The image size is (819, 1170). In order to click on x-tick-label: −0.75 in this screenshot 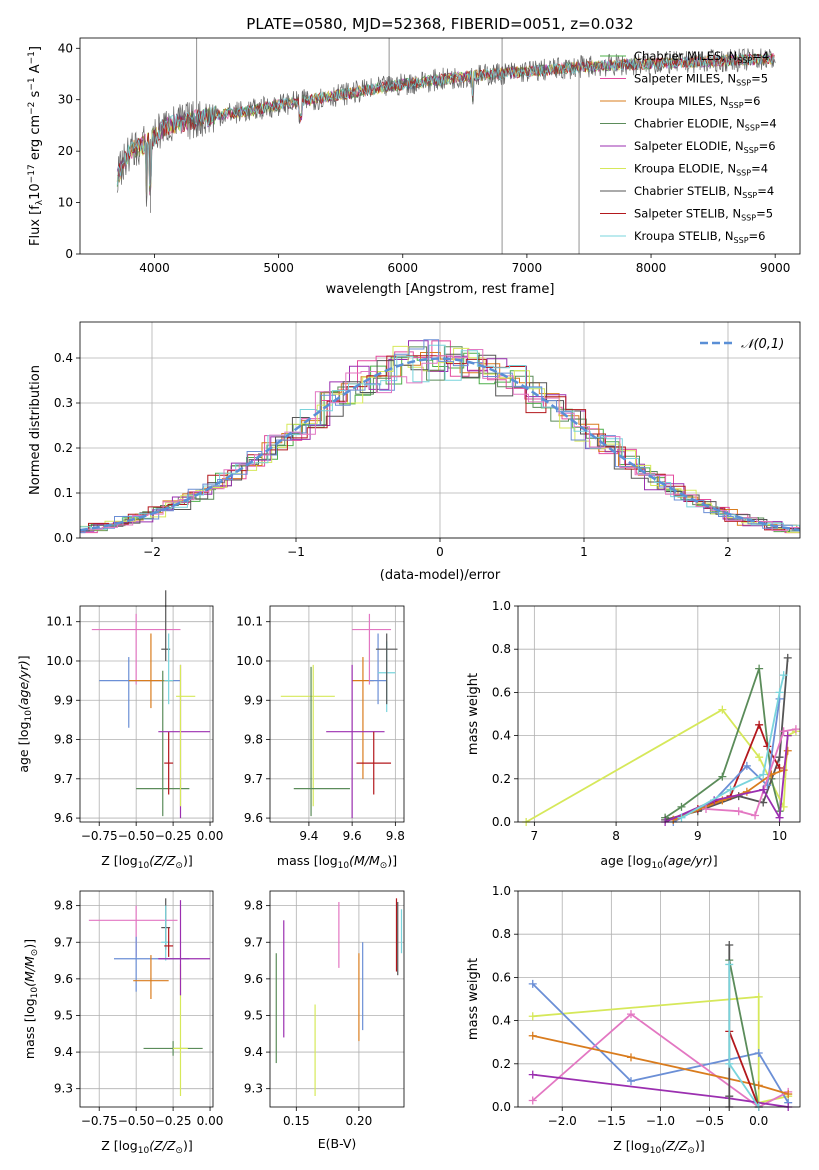, I will do `click(99, 836)`.